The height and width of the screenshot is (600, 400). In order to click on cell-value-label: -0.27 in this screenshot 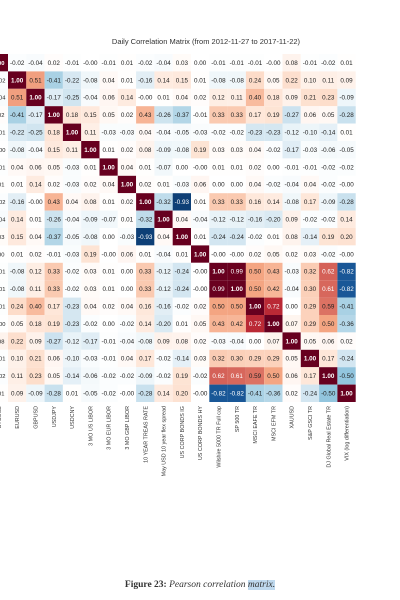, I will do `click(291, 115)`.